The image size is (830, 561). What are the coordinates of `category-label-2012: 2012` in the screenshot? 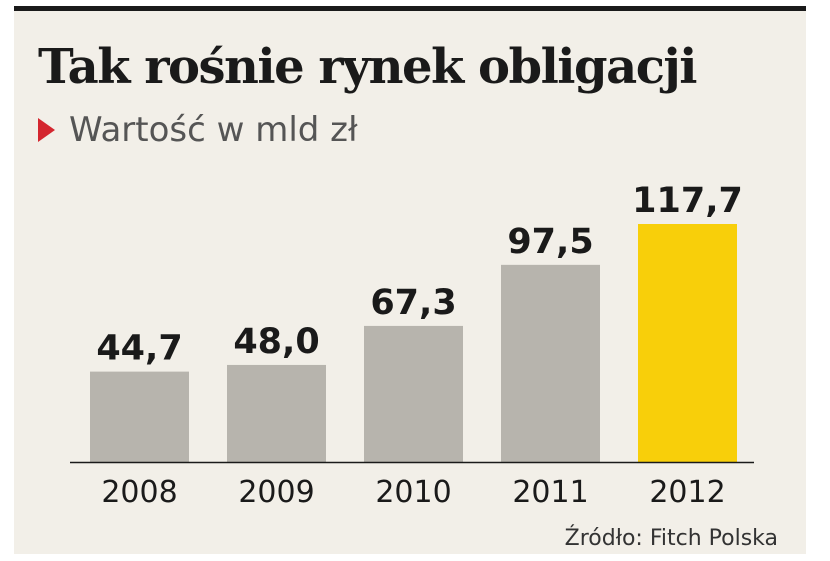 It's located at (687, 492).